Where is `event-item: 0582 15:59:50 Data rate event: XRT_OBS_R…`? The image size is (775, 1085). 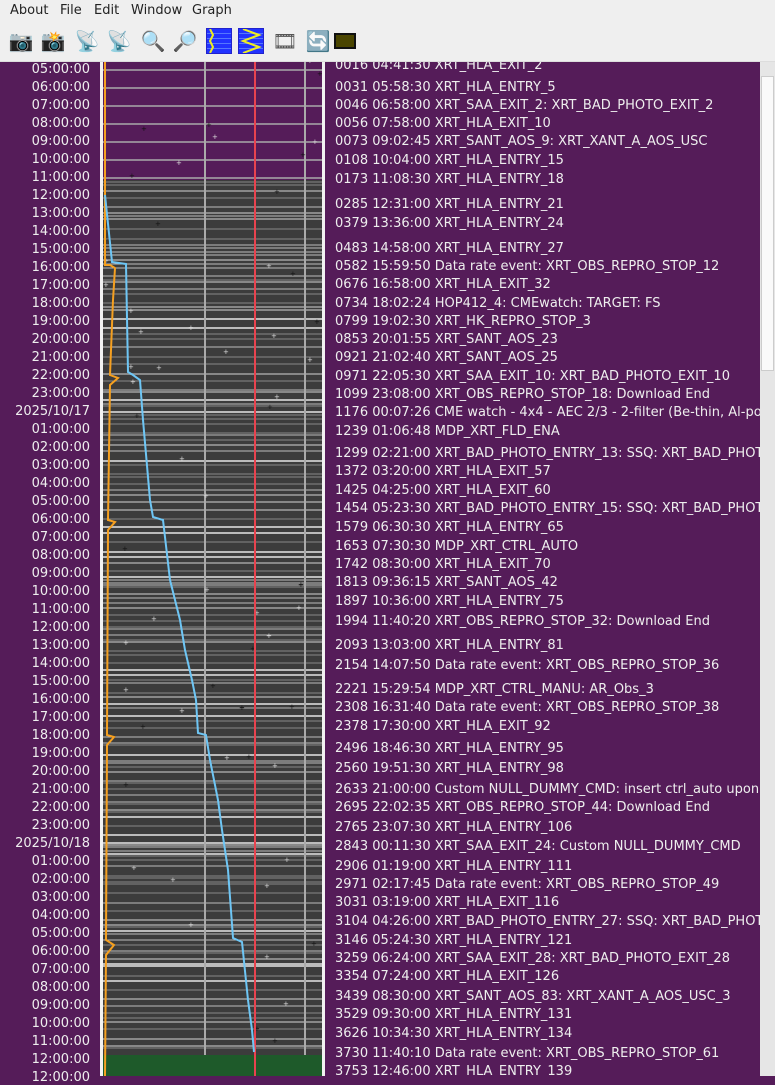 event-item: 0582 15:59:50 Data rate event: XRT_OBS_R… is located at coordinates (527, 266).